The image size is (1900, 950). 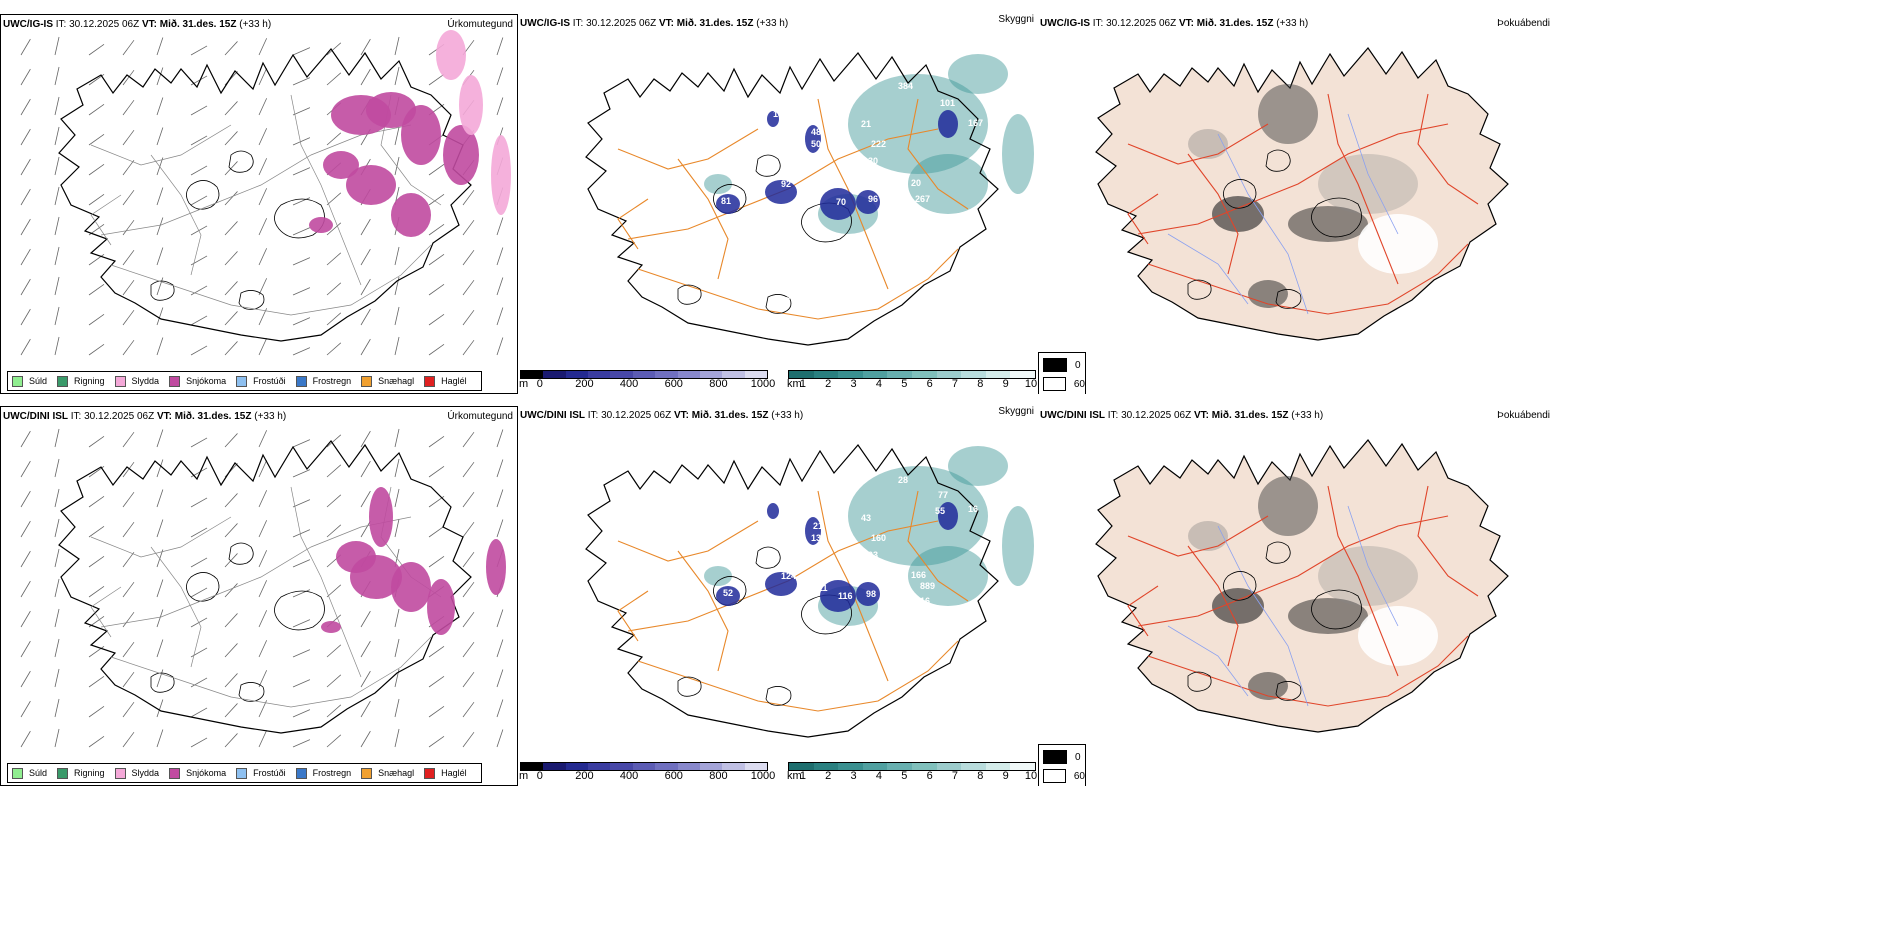 I want to click on fog-swatch-low, so click(x=1055, y=365).